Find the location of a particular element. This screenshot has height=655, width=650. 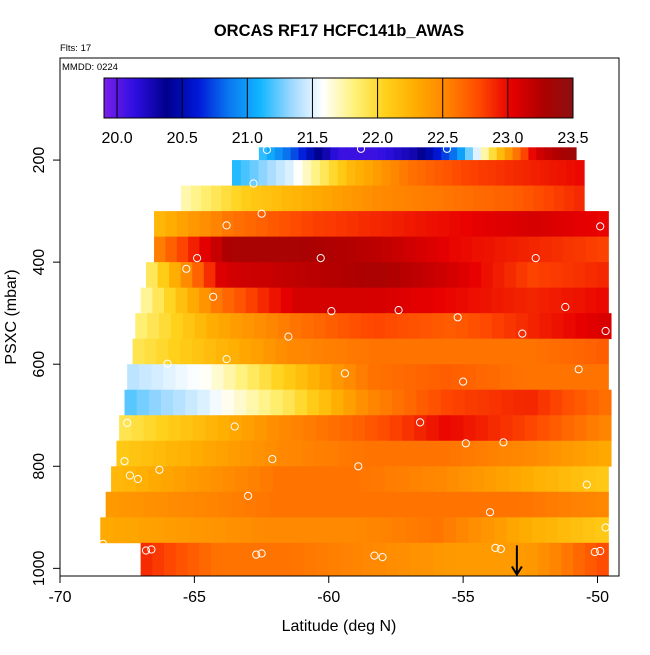

arrow-head is located at coordinates (517, 571).